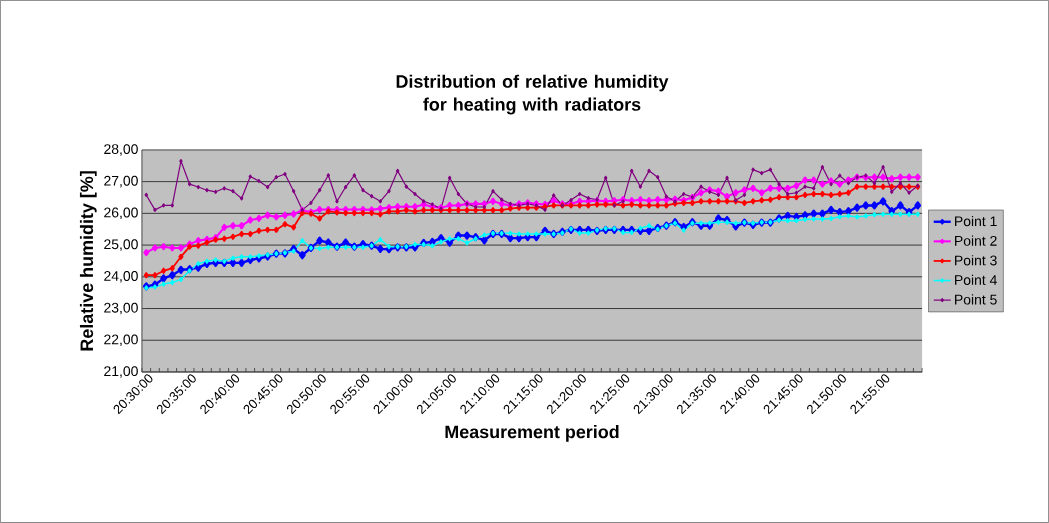  Describe the element at coordinates (121, 245) in the screenshot. I see `y-tick-label: 25,00` at that location.